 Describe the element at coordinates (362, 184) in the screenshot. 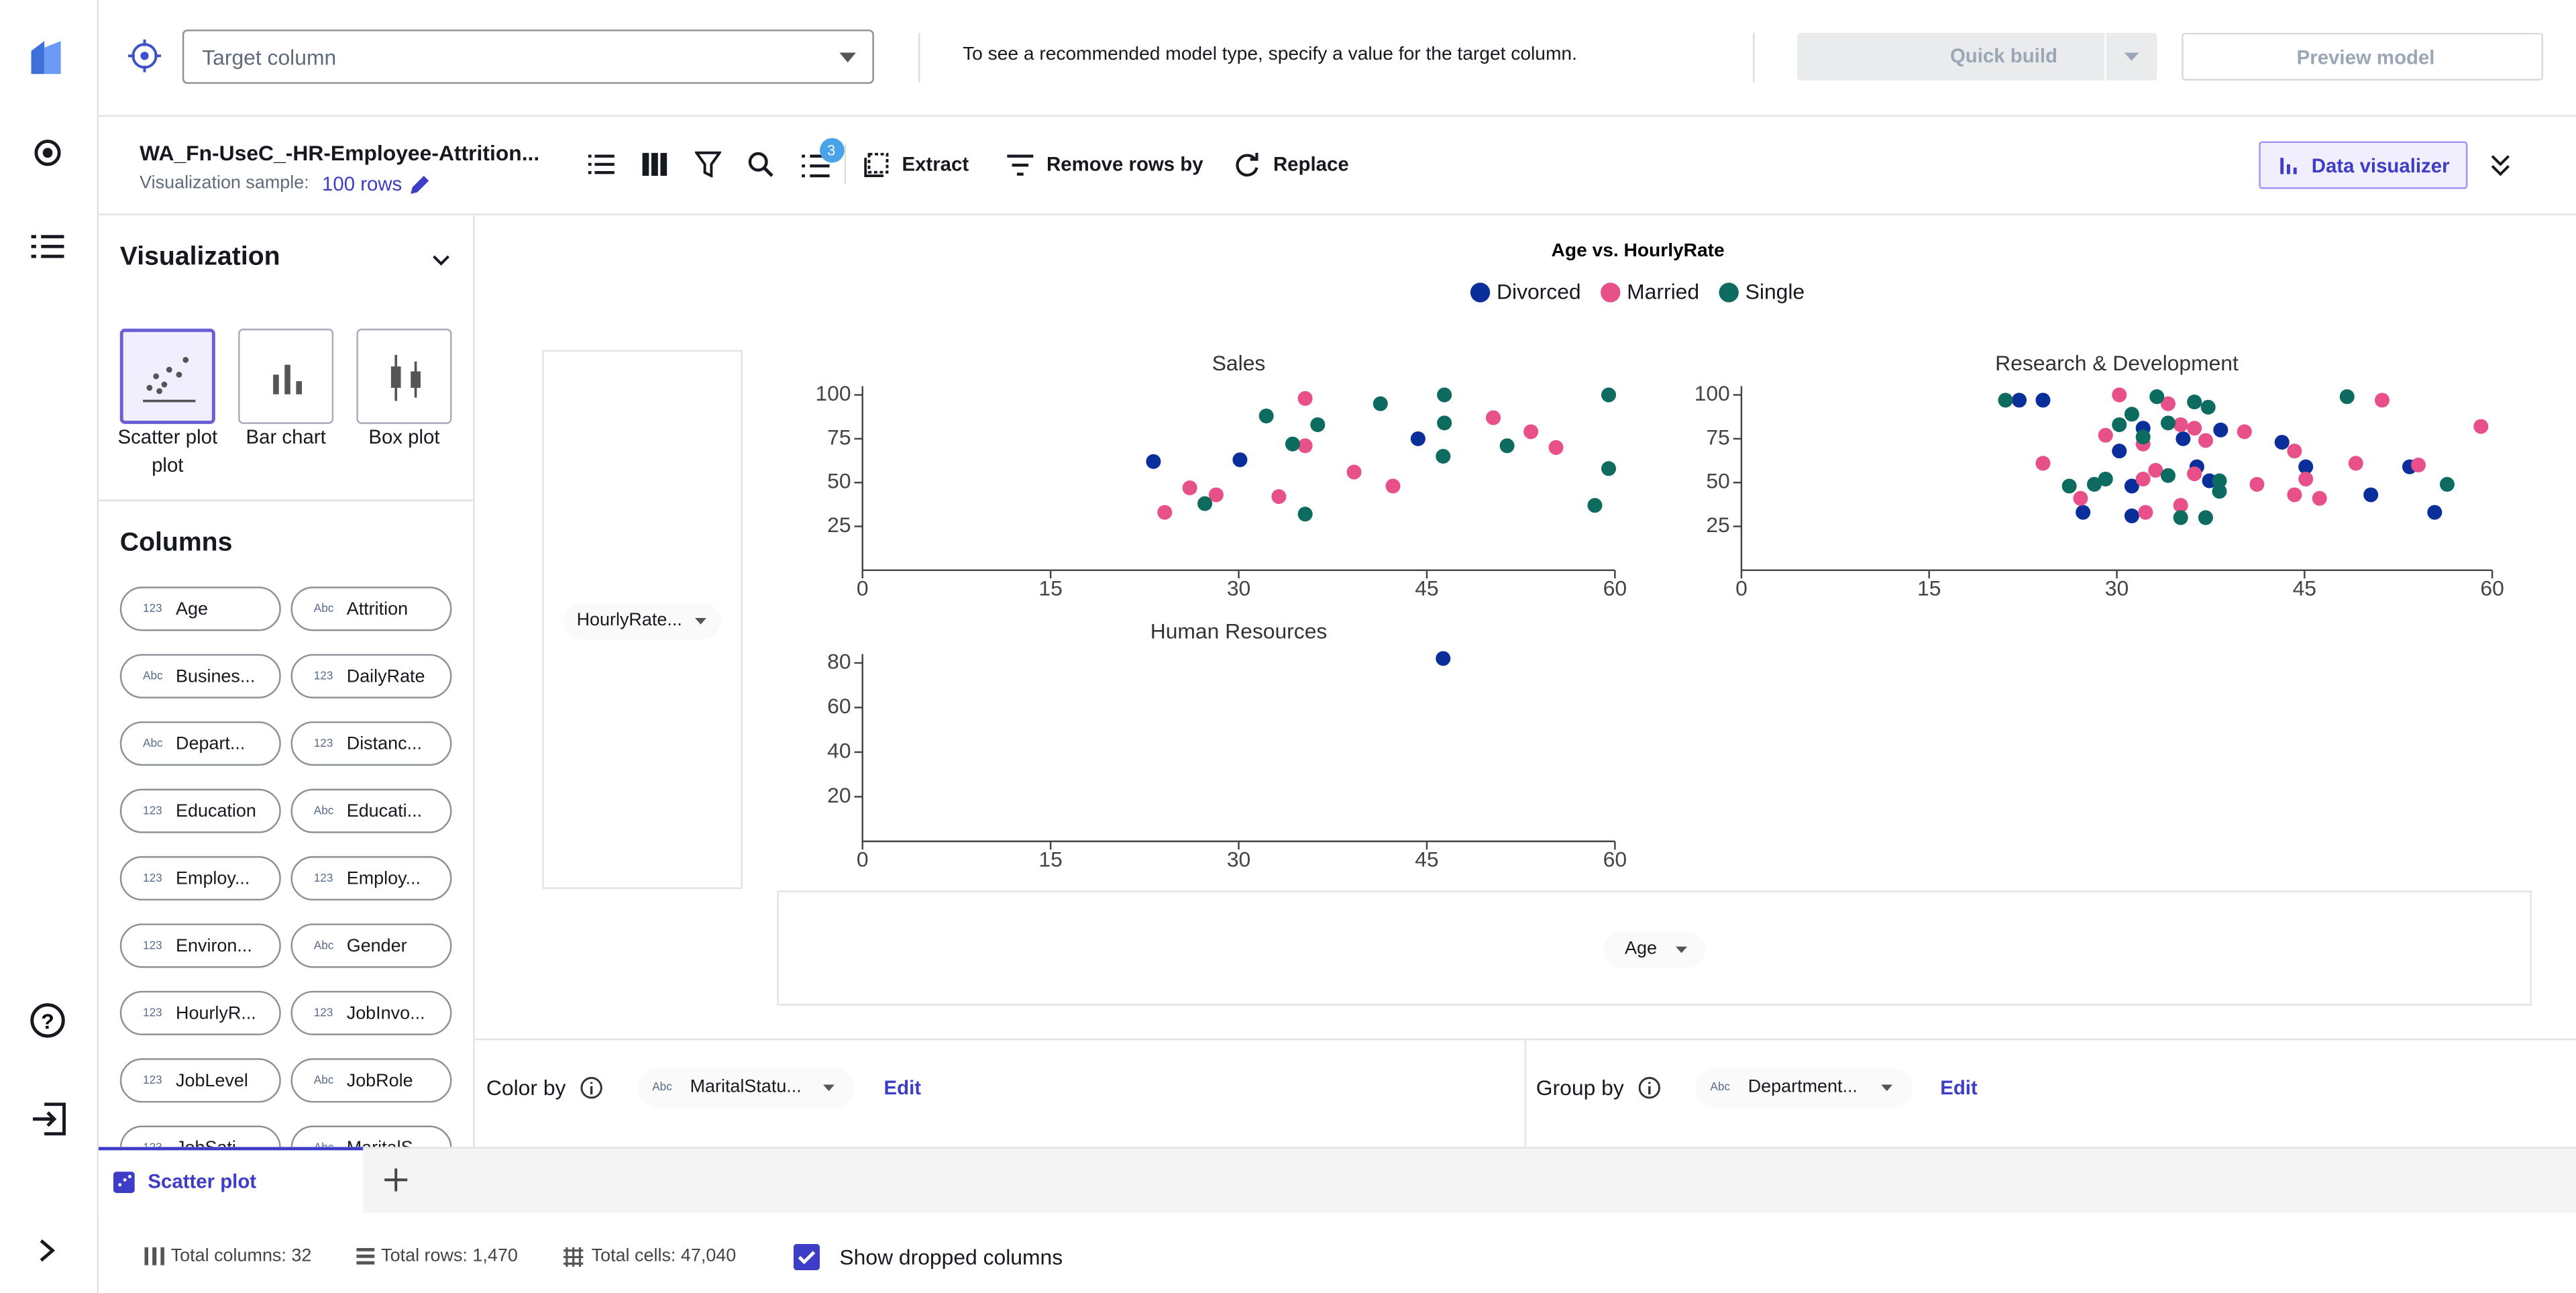

I see `sample-value: 100 rows` at that location.